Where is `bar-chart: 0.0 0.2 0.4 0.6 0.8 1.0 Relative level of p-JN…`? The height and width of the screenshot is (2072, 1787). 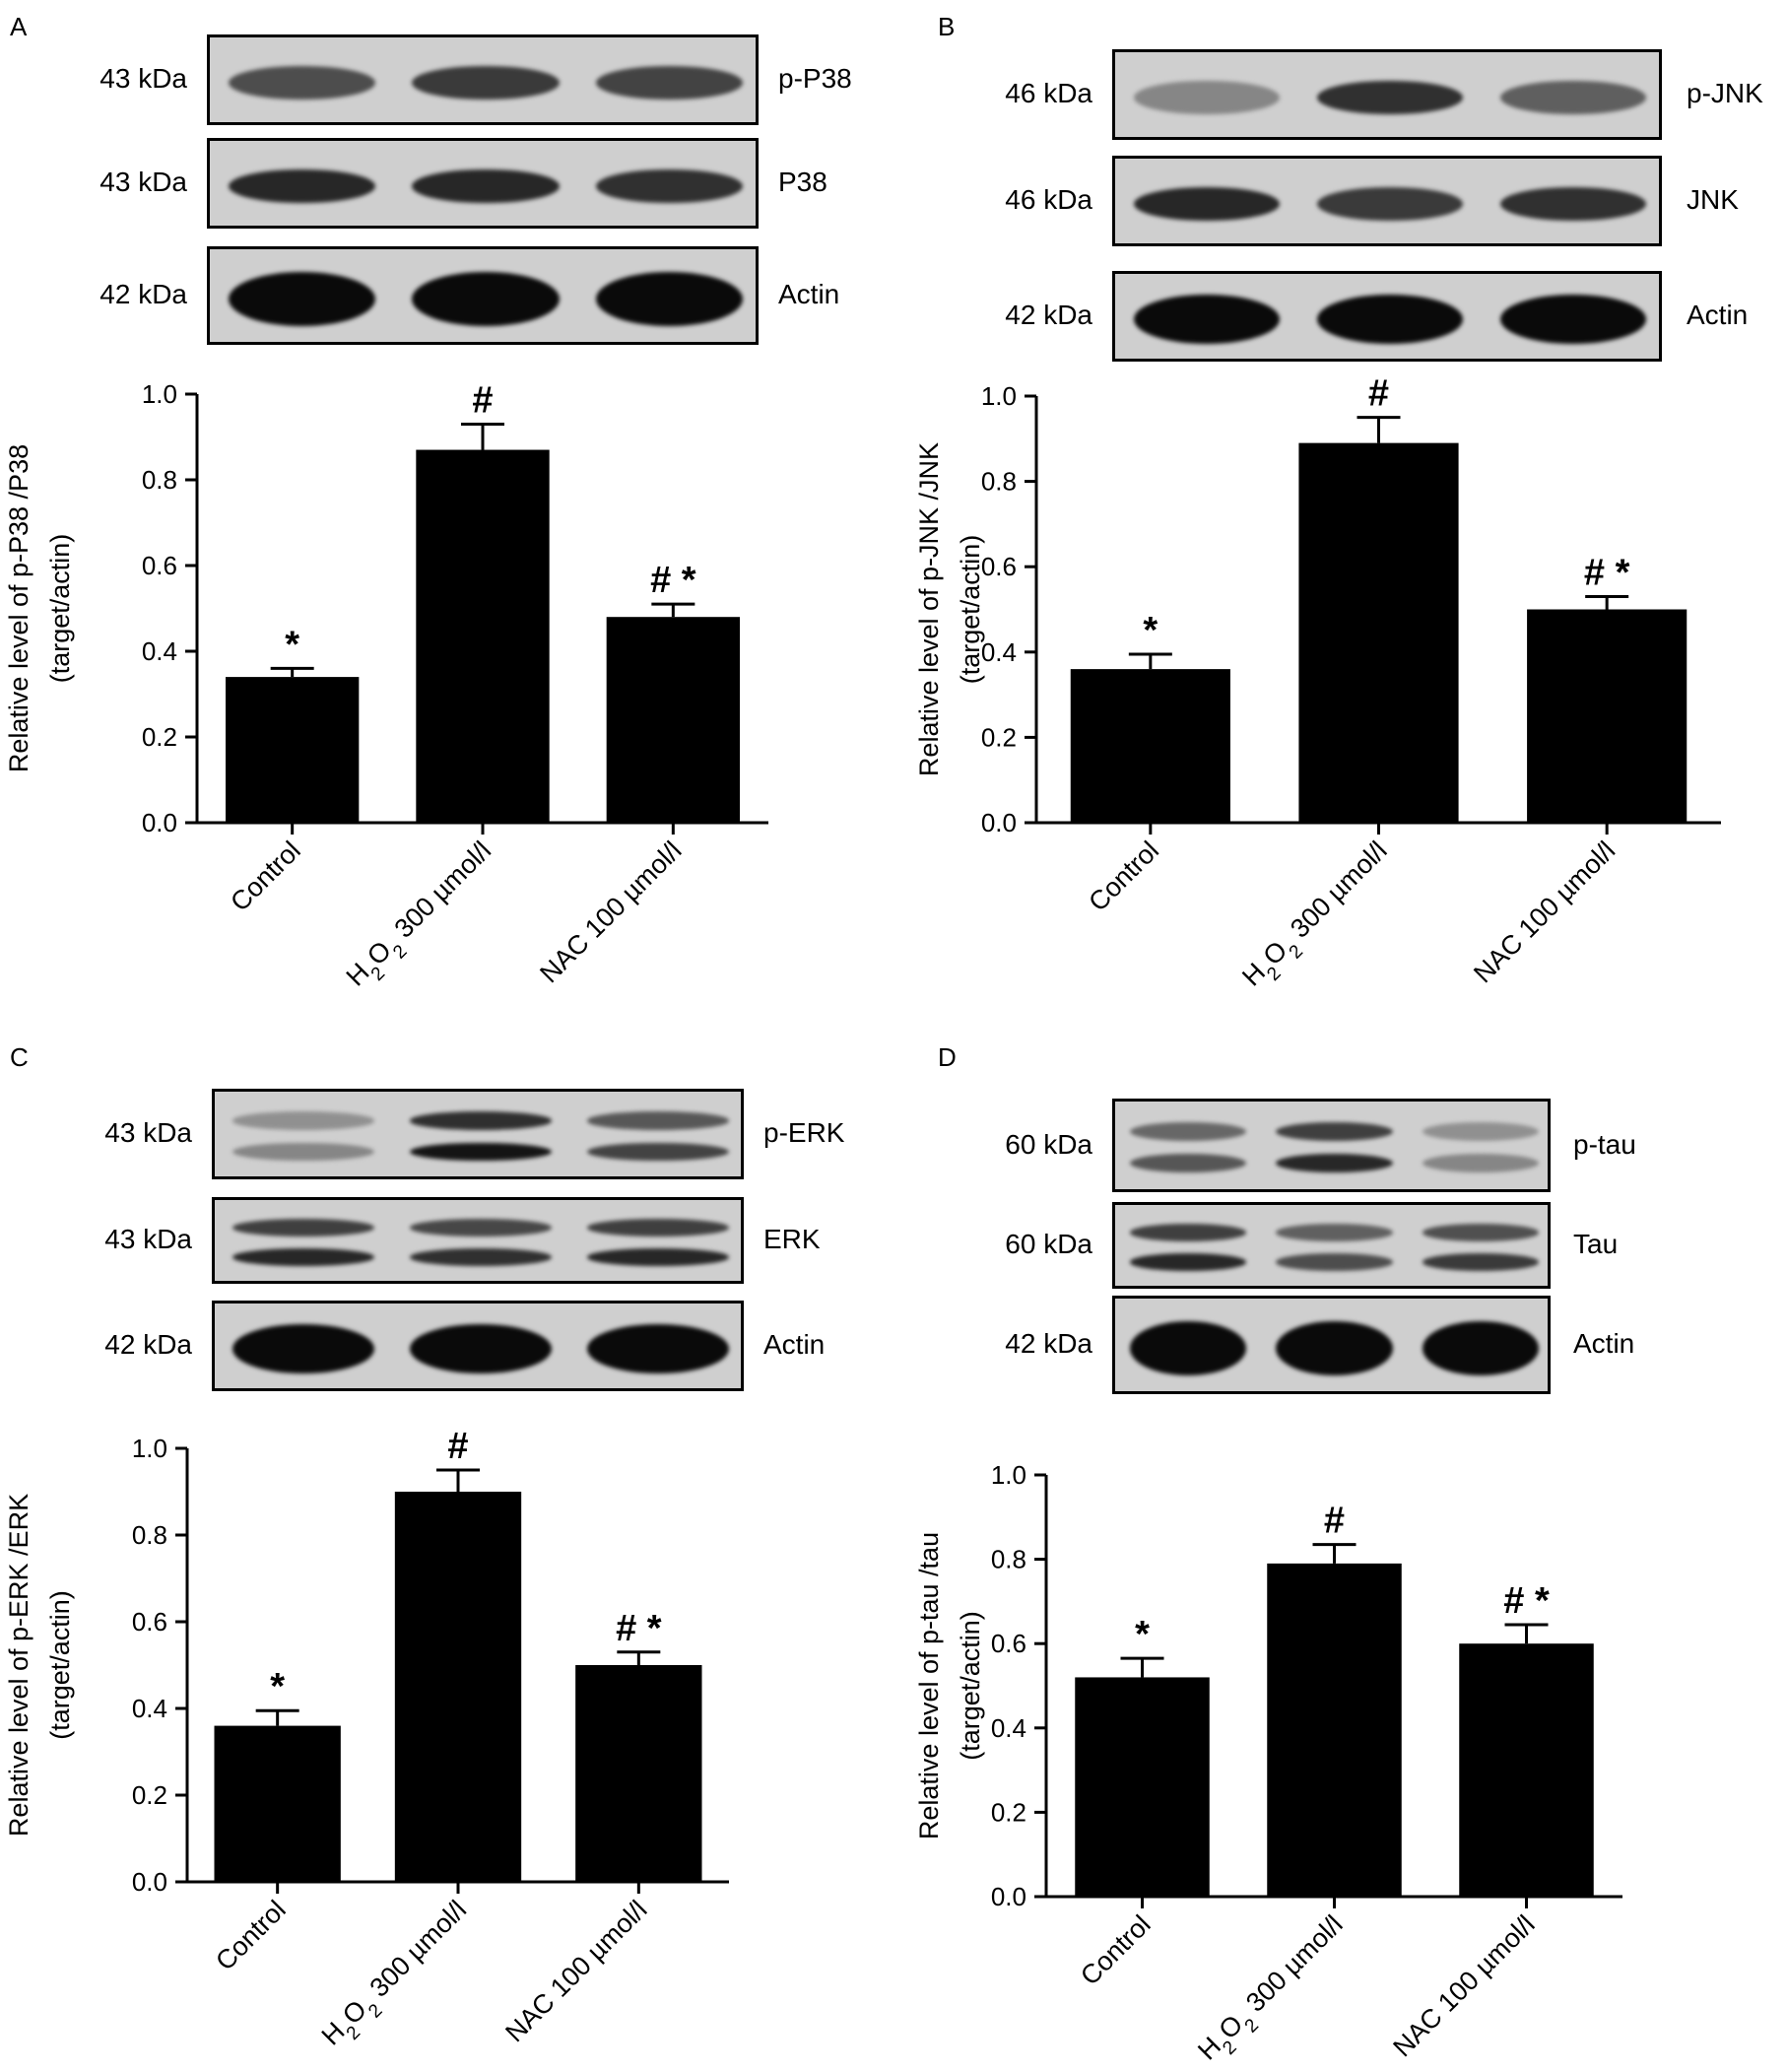 bar-chart: 0.0 0.2 0.4 0.6 0.8 1.0 Relative level of p-JN… is located at coordinates (1317, 683).